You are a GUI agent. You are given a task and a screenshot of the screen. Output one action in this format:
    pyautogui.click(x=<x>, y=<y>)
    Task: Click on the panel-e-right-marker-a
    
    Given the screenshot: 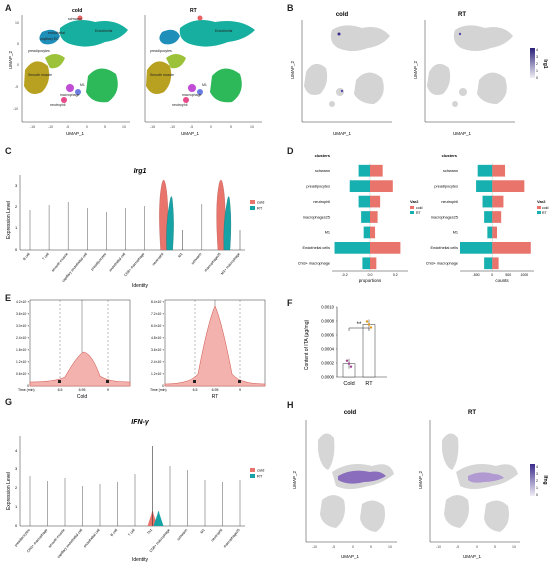 What is the action you would take?
    pyautogui.click(x=194, y=381)
    